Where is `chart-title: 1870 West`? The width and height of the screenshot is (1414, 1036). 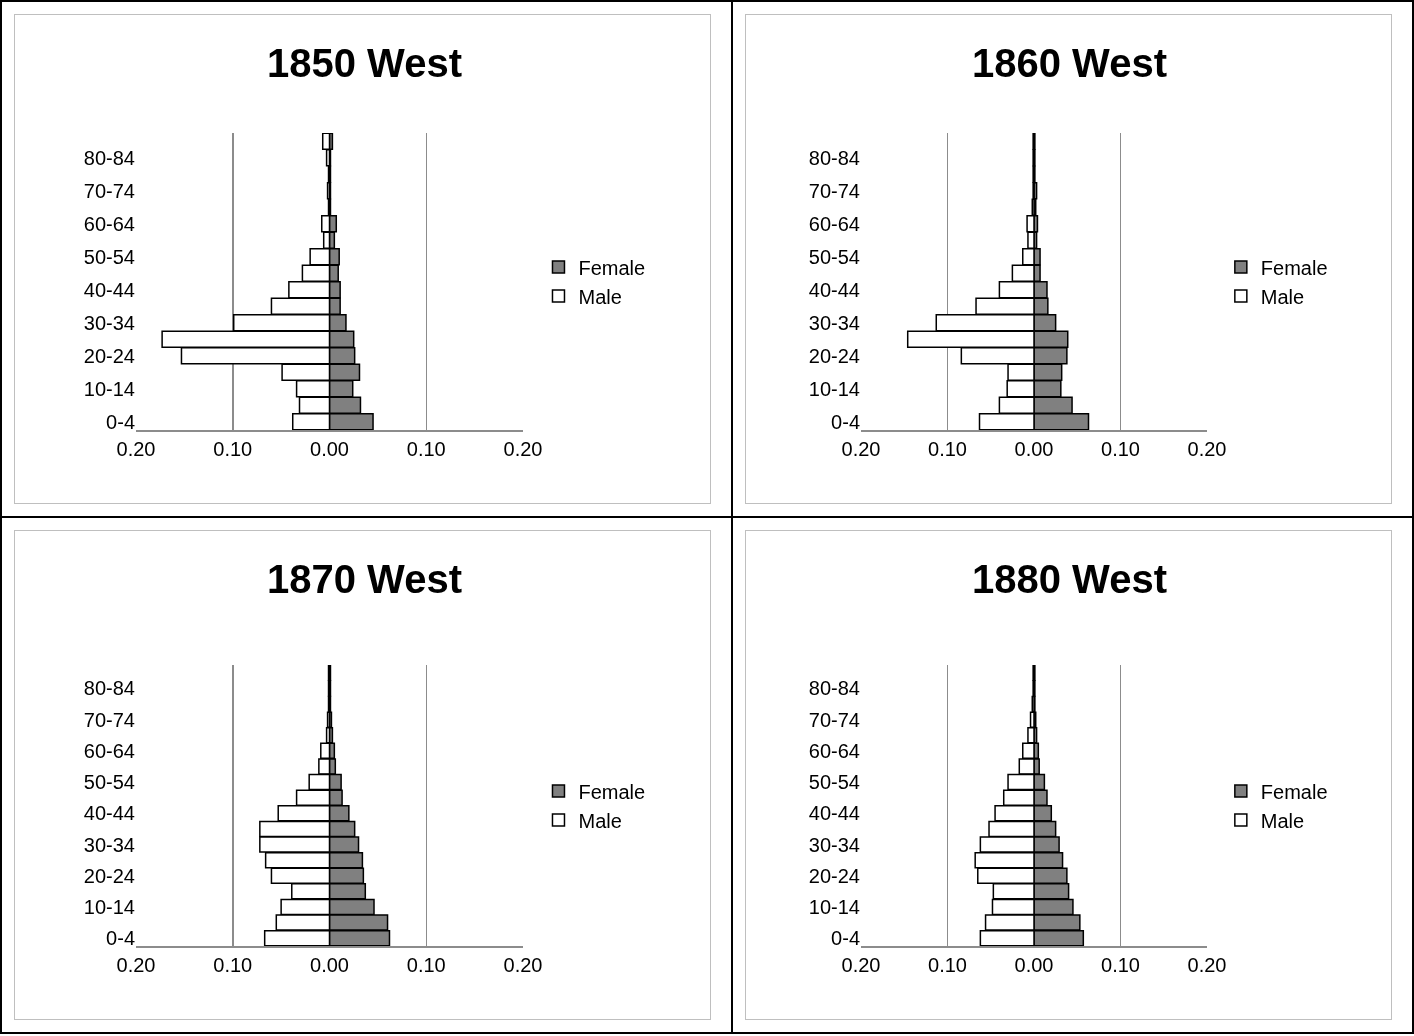 chart-title: 1870 West is located at coordinates (364, 579).